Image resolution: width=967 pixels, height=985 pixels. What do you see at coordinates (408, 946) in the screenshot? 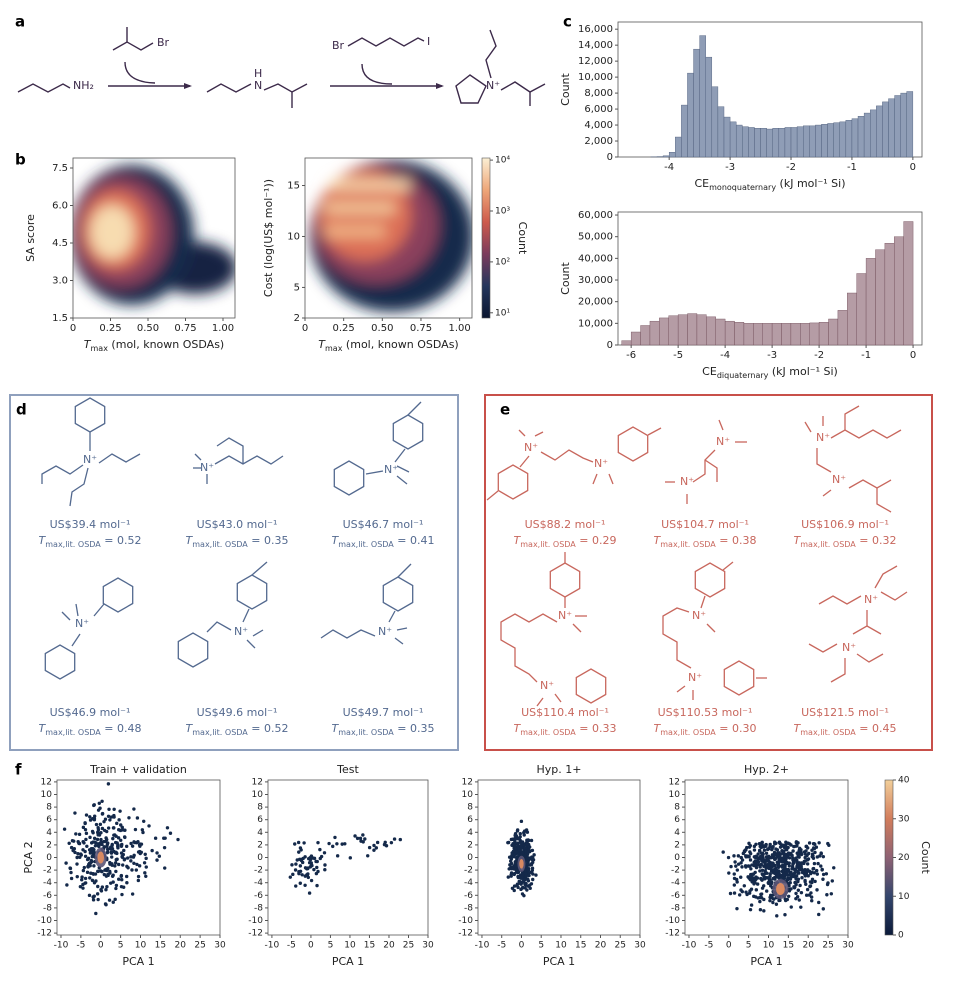
I see `x-tick-label: 25` at bounding box center [408, 946].